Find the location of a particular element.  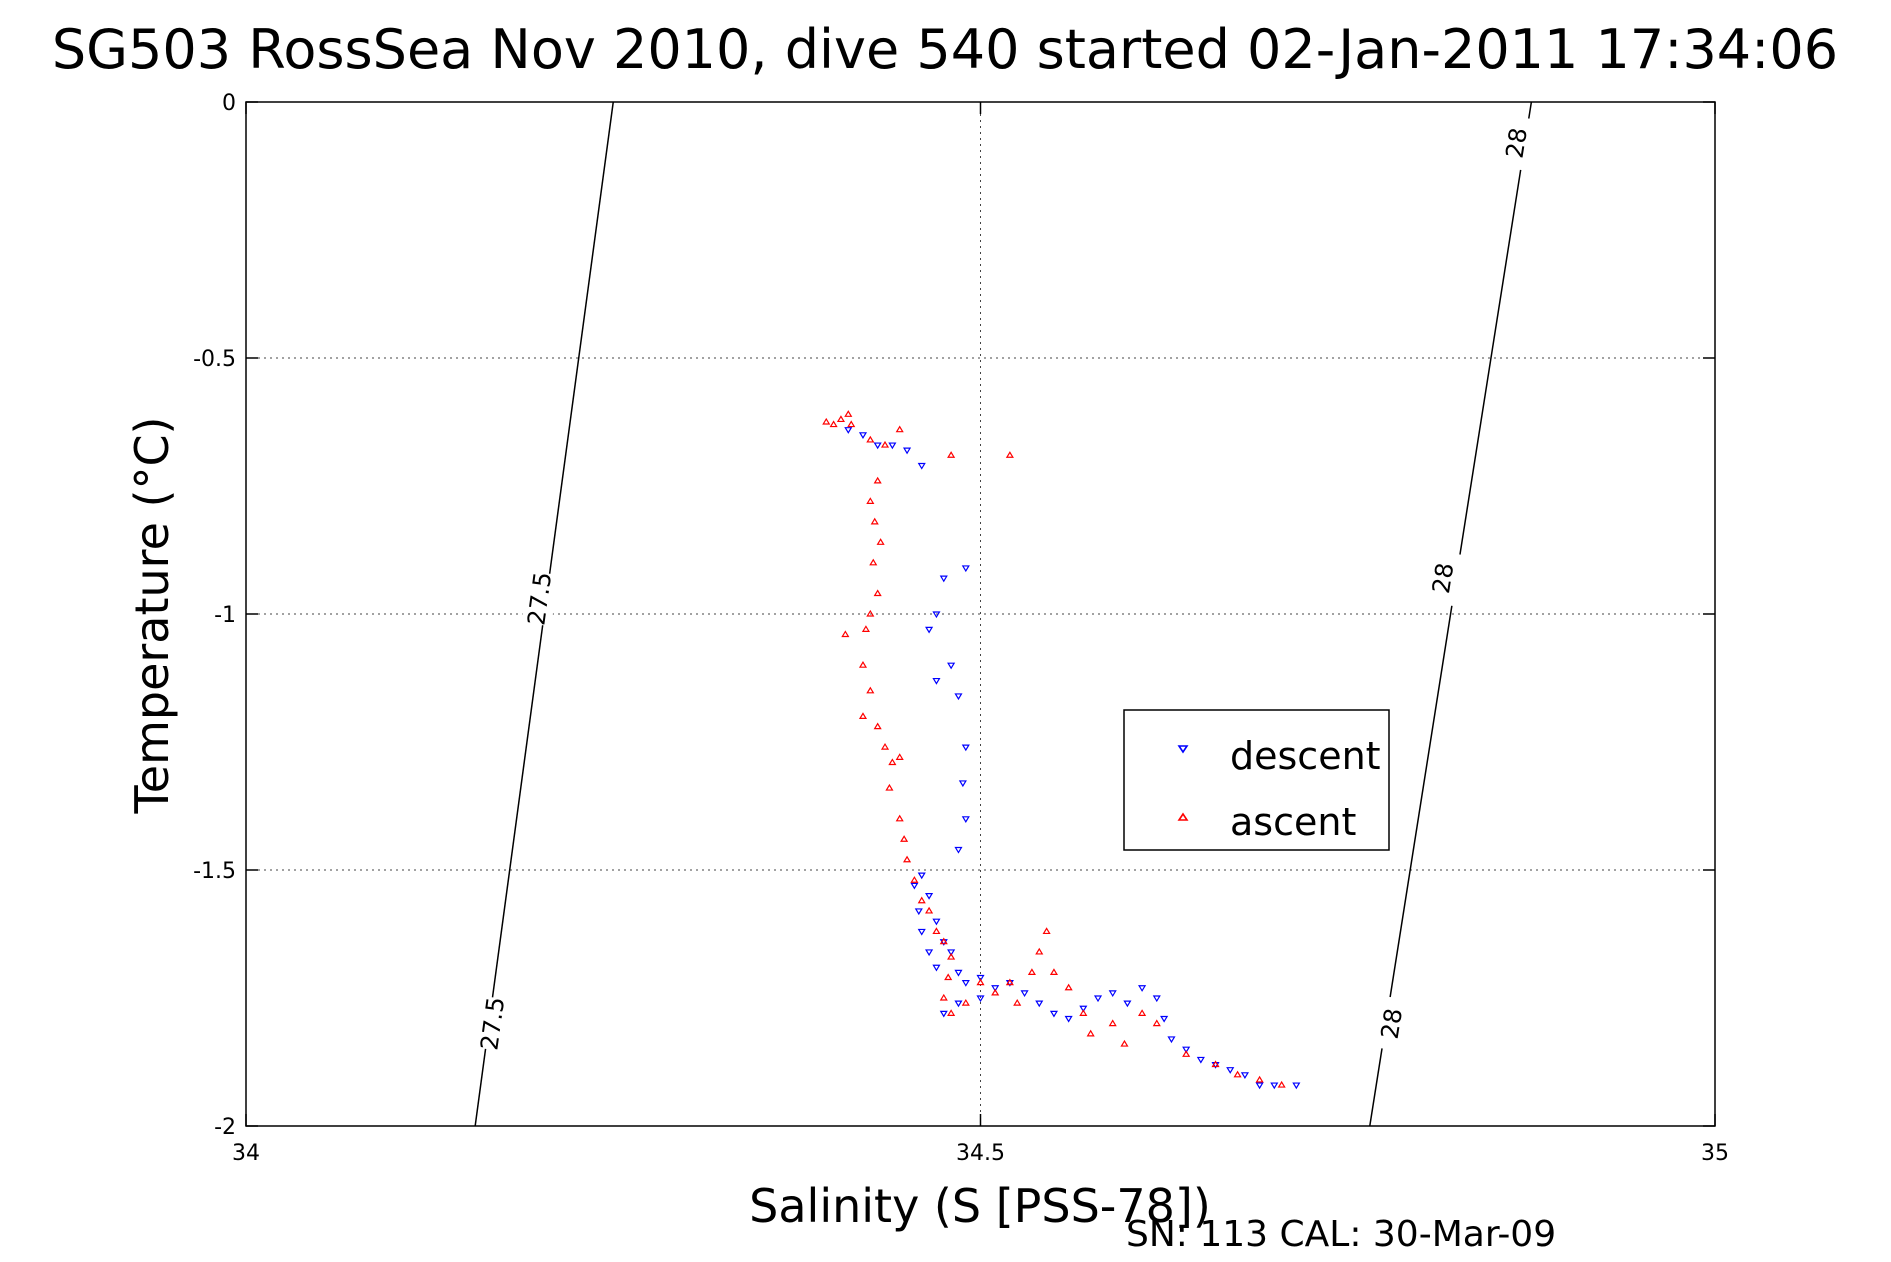

legend-box is located at coordinates (1256, 780).